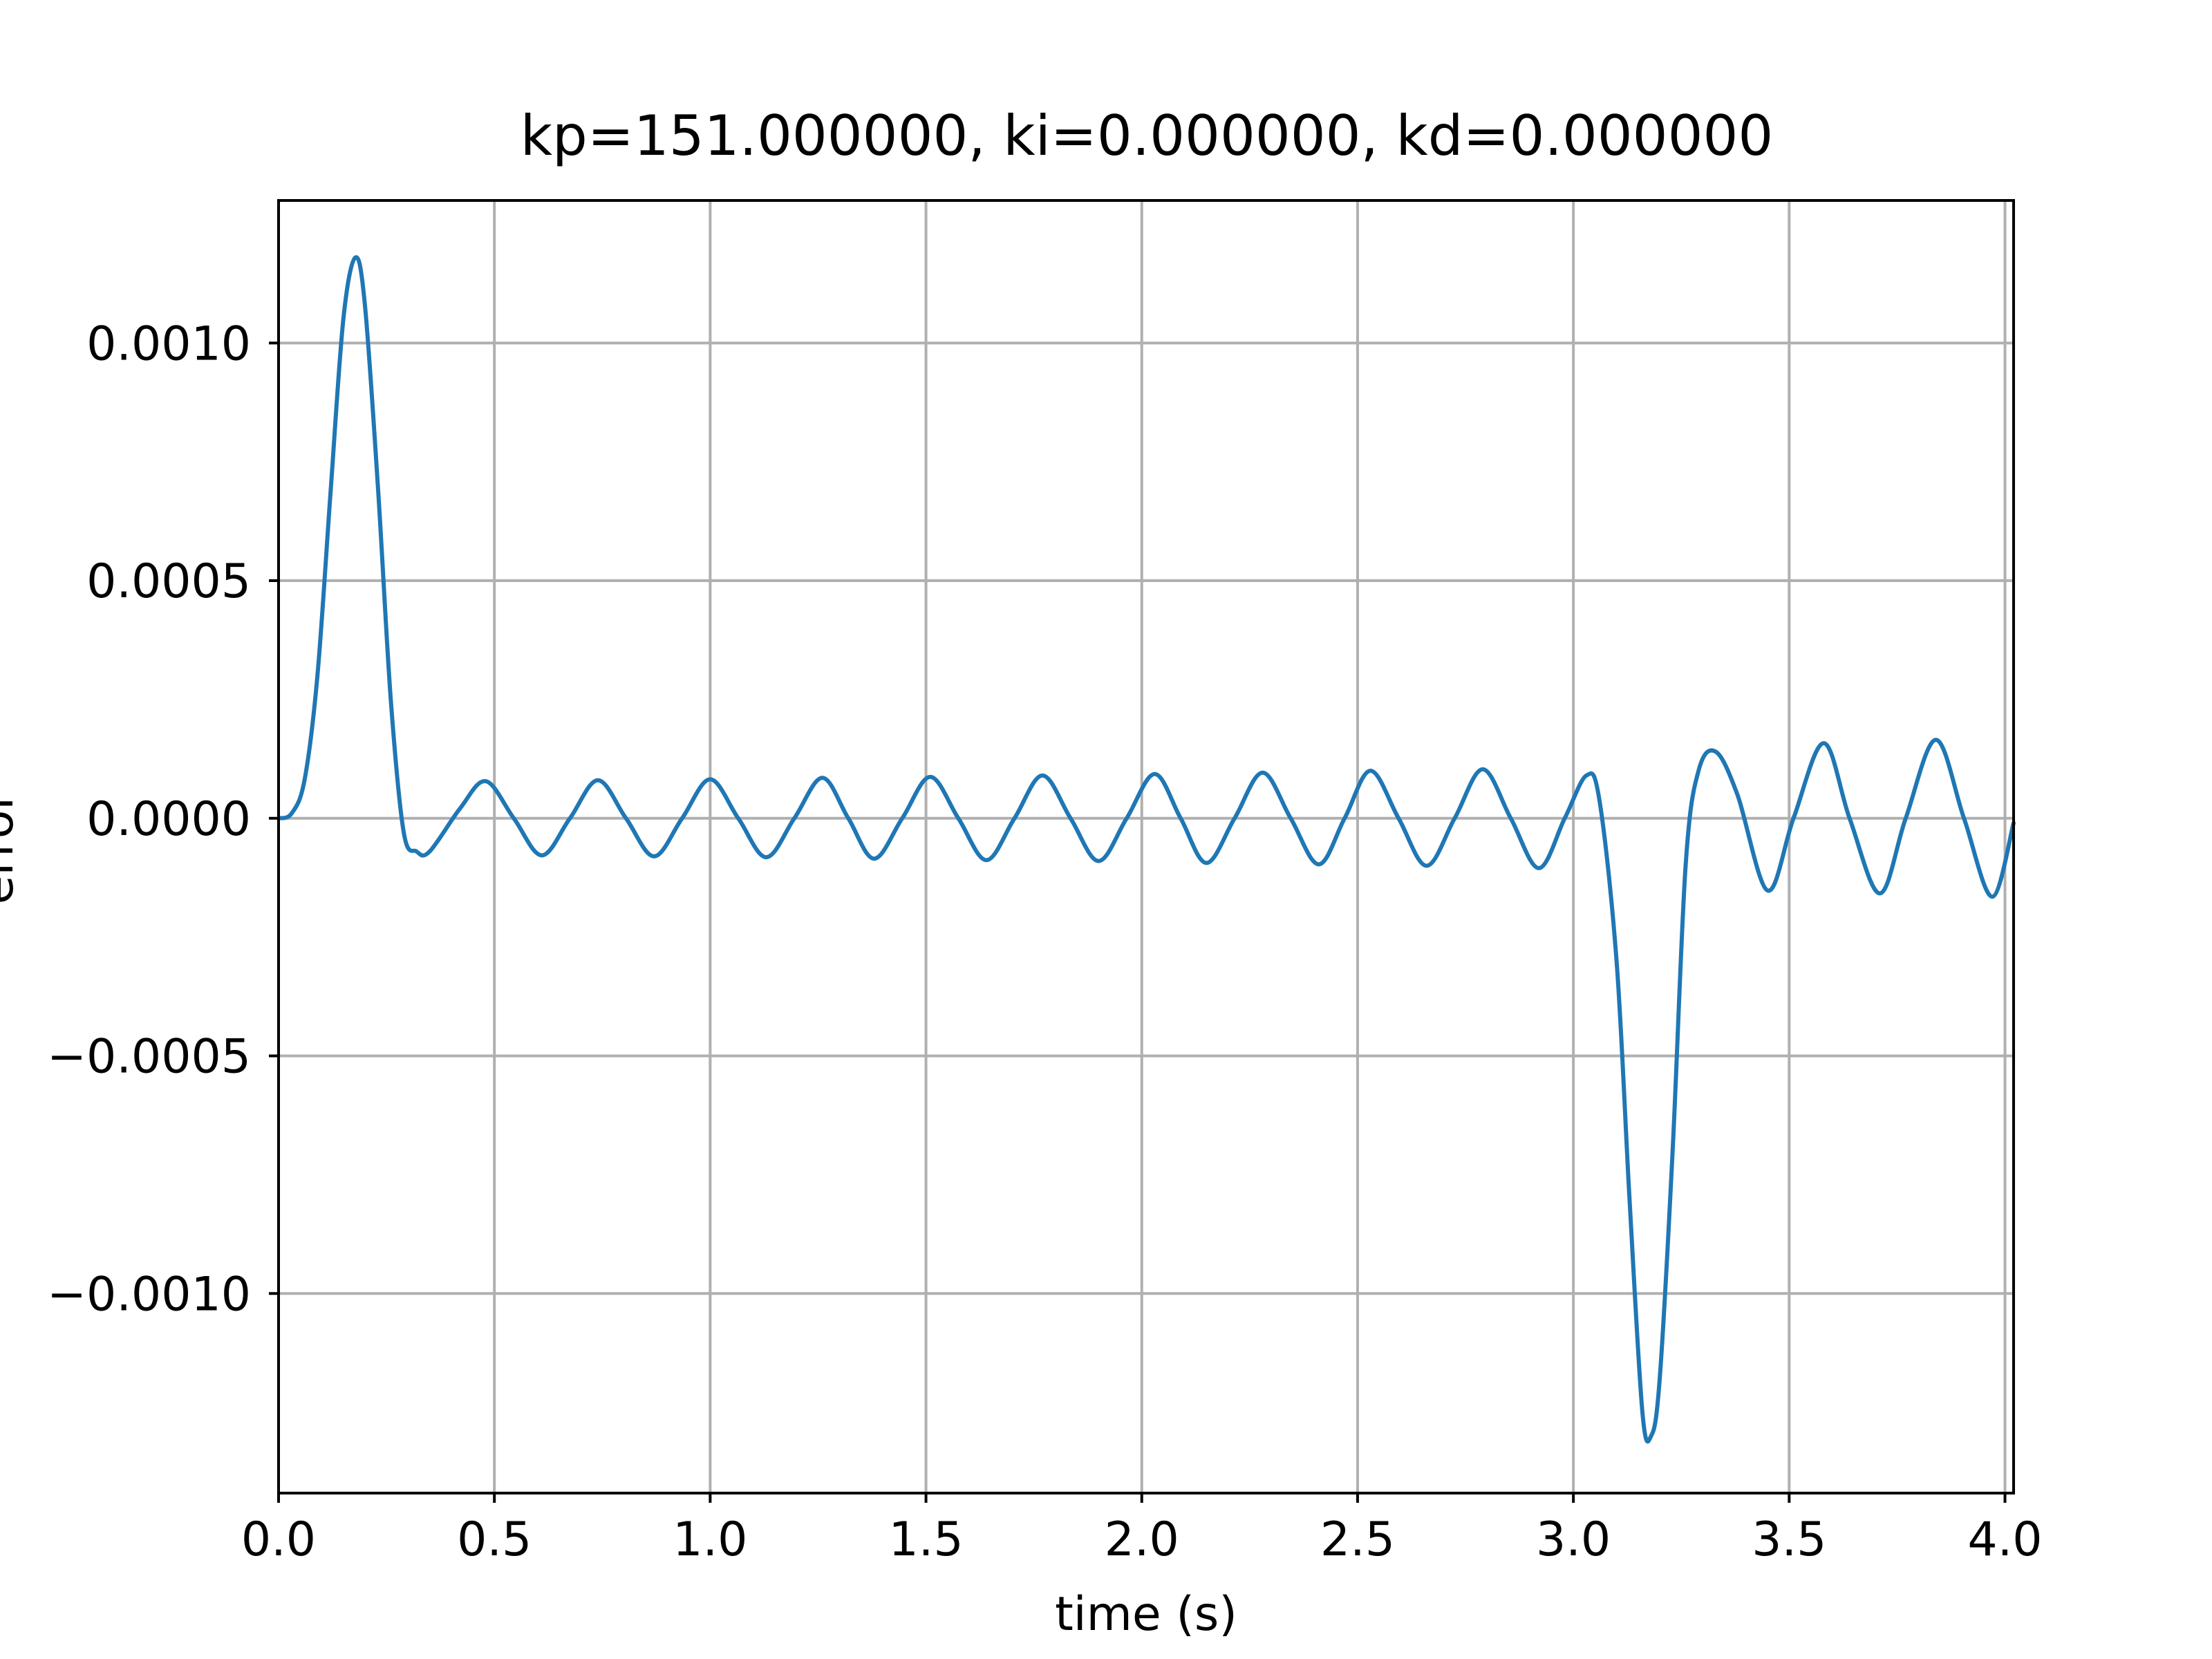  What do you see at coordinates (279, 1540) in the screenshot?
I see `x-tick-label: 0.0` at bounding box center [279, 1540].